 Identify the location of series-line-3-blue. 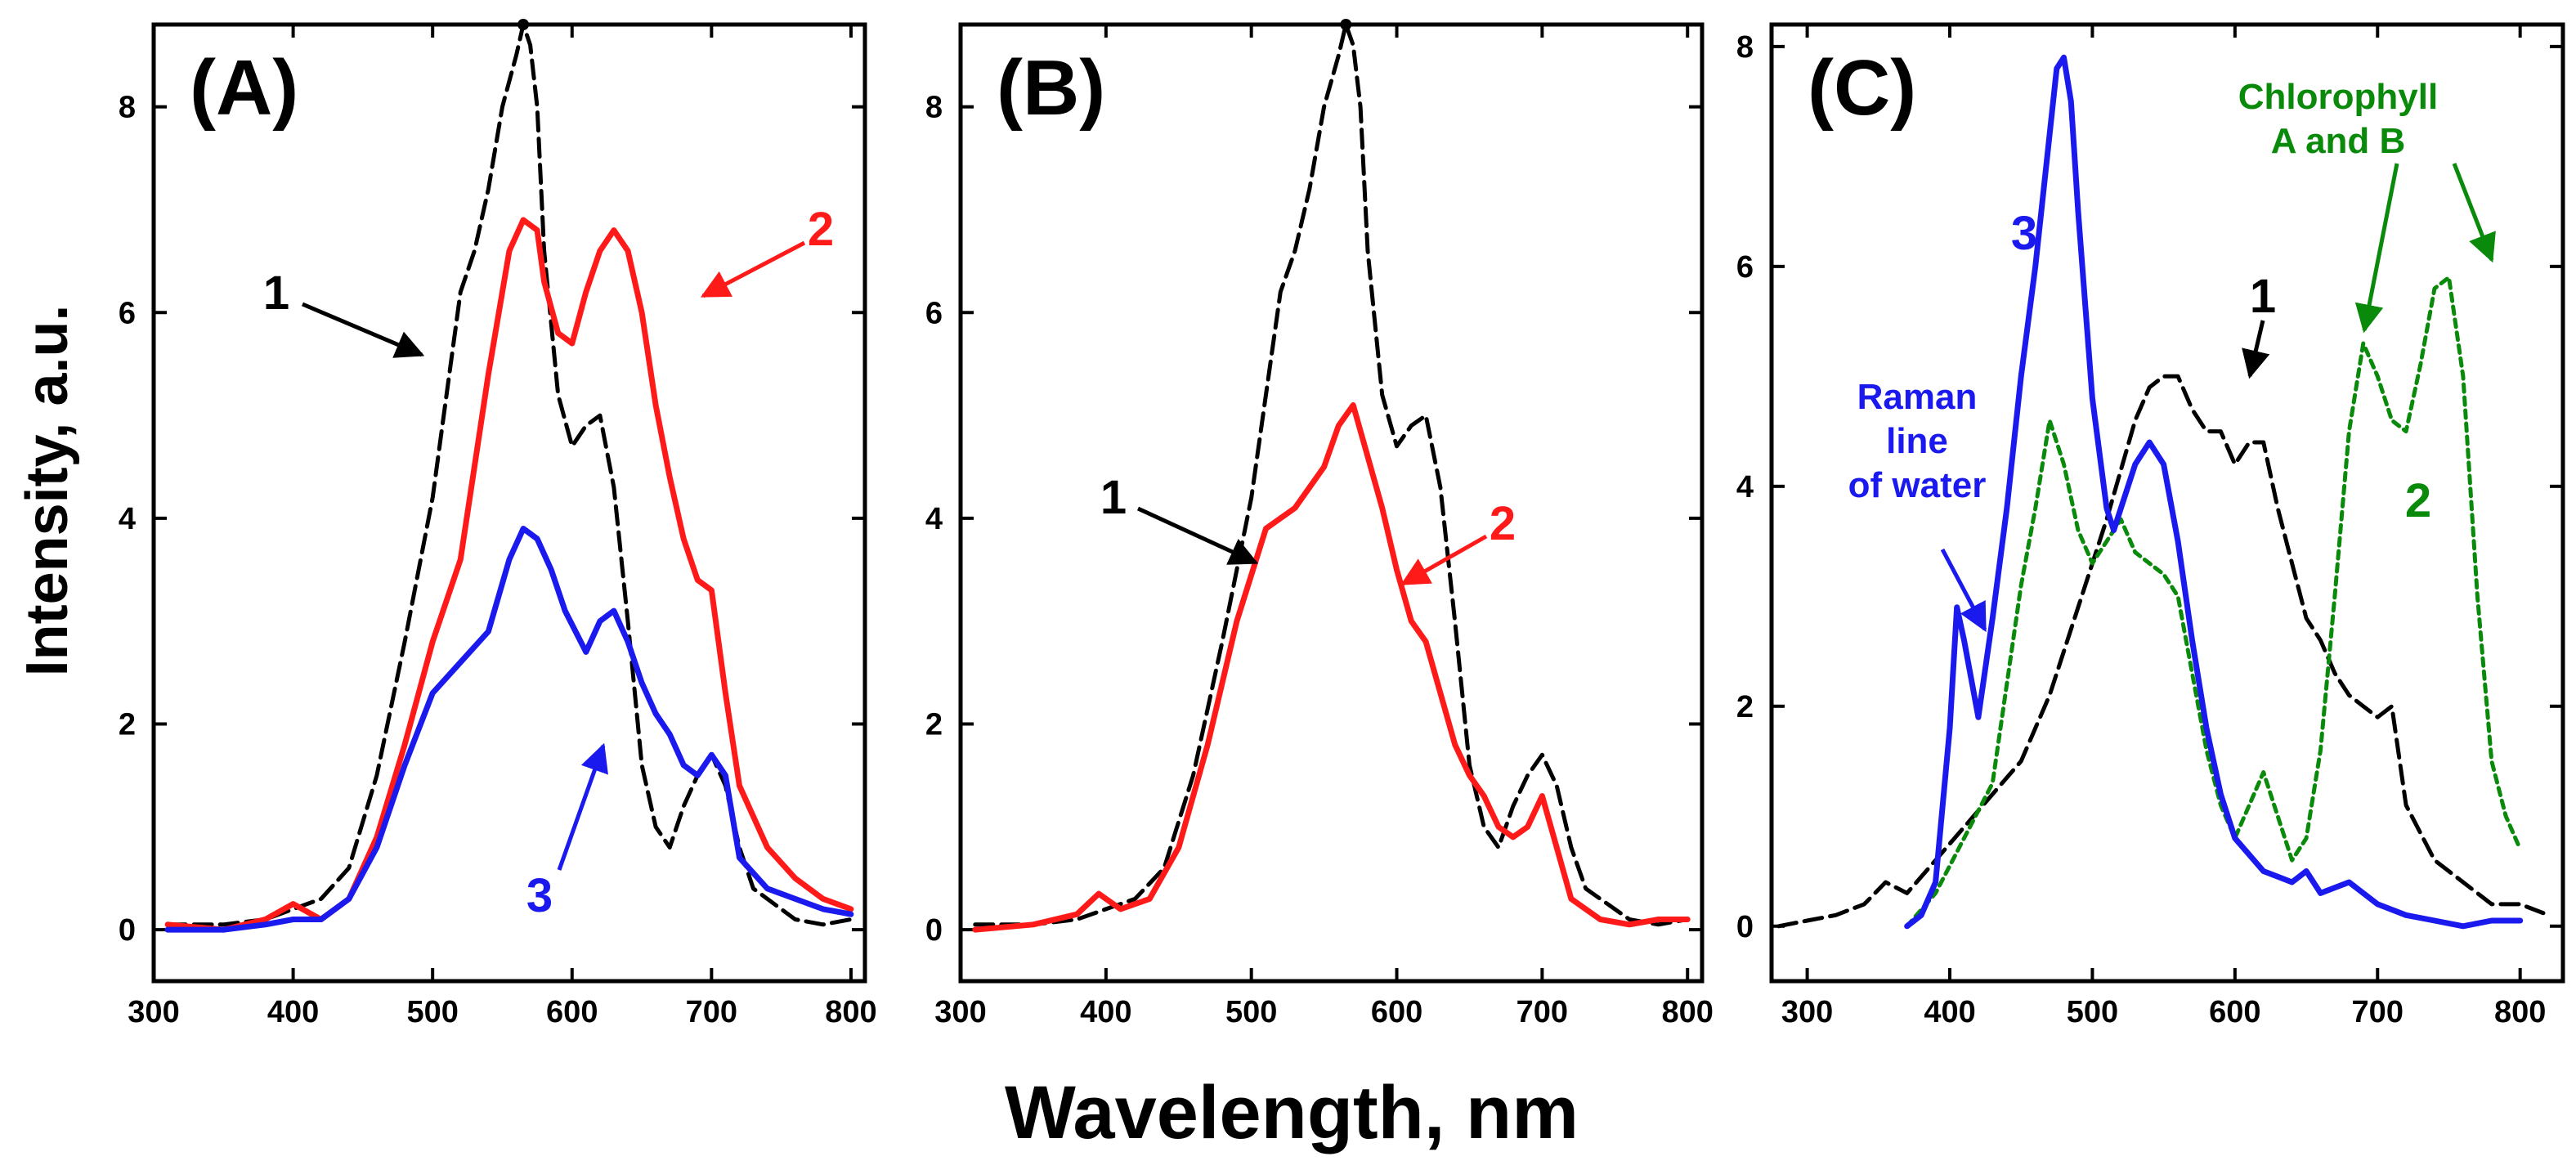
(509, 730).